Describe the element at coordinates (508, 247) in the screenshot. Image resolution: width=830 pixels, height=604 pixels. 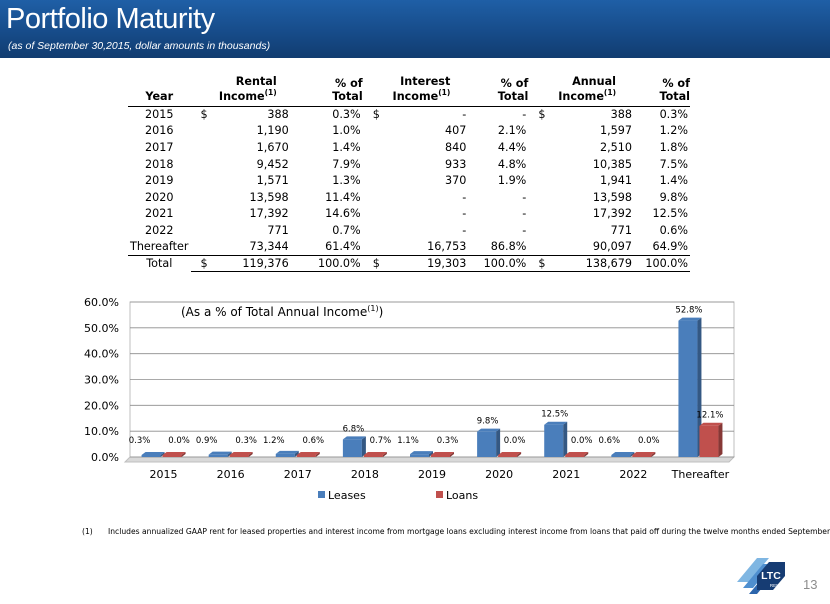
I see `cell-interest-pct: 86.8%` at that location.